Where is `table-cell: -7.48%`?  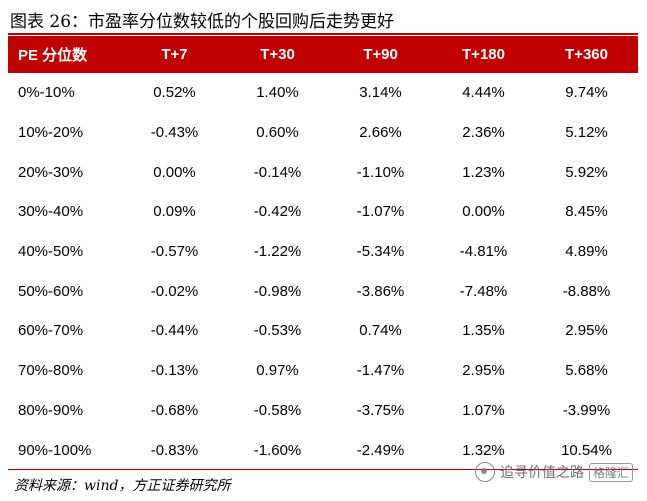 table-cell: -7.48% is located at coordinates (483, 291).